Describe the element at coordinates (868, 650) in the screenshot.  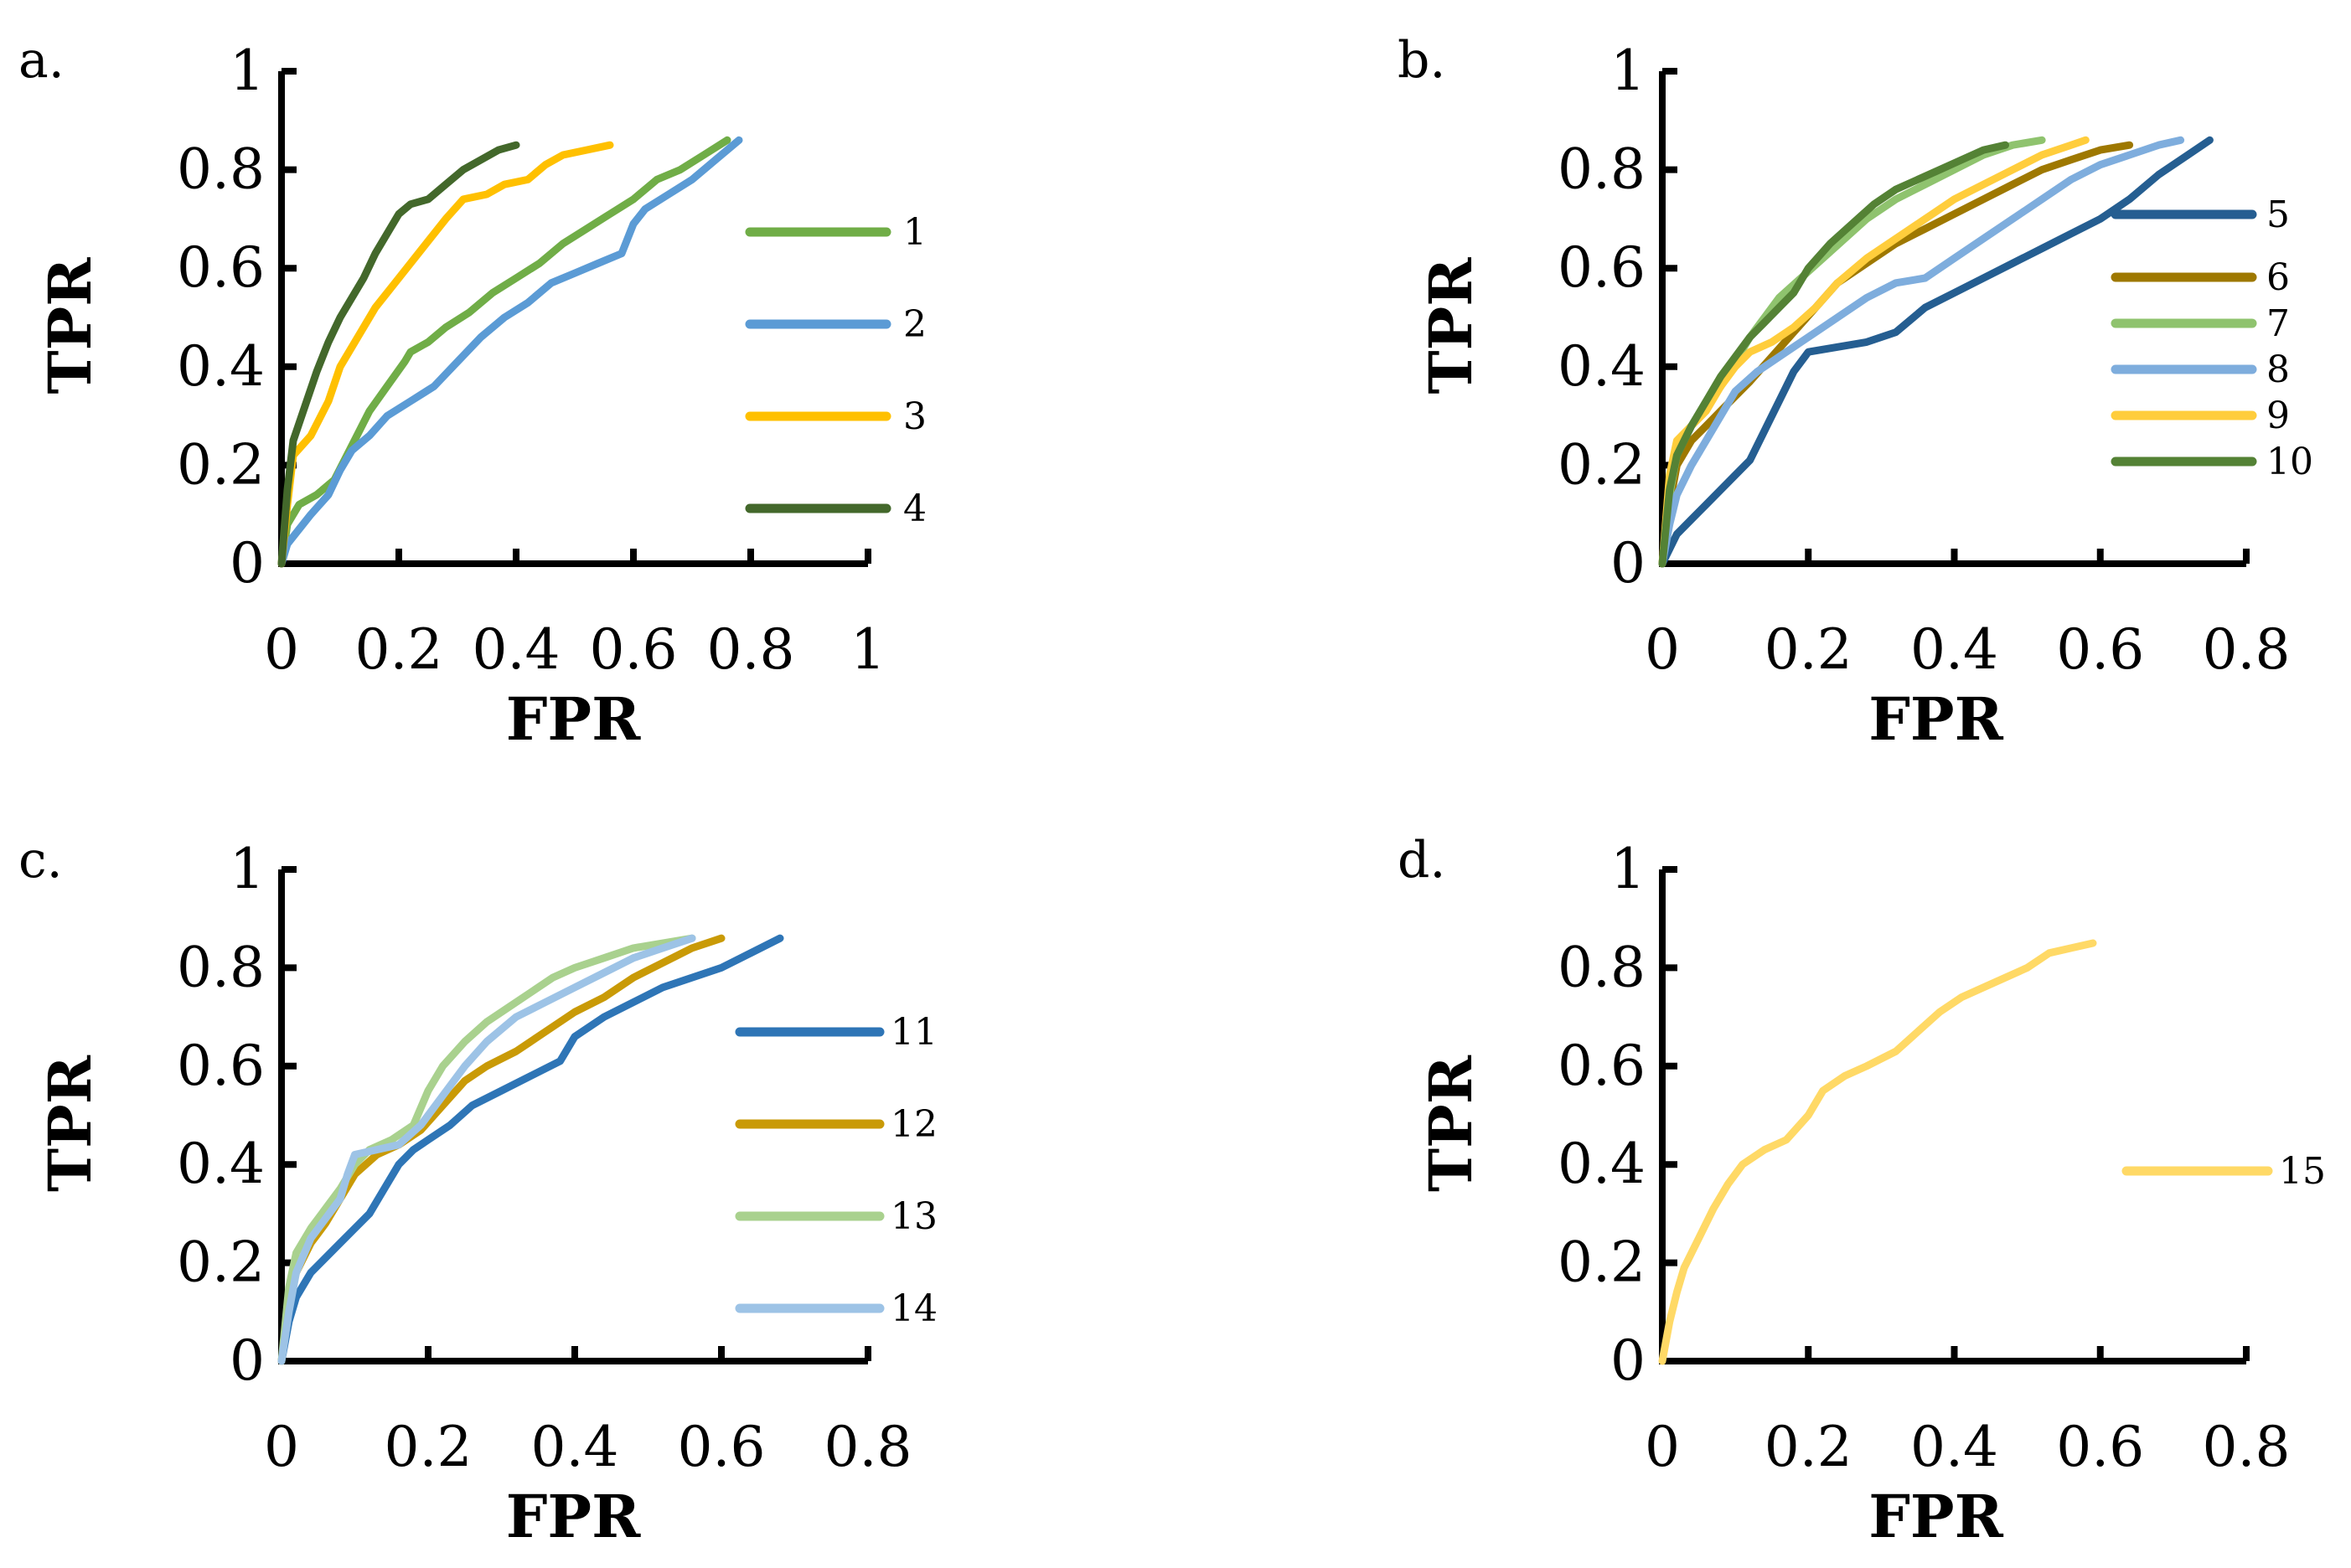
I see `x-tick-label: 1` at that location.